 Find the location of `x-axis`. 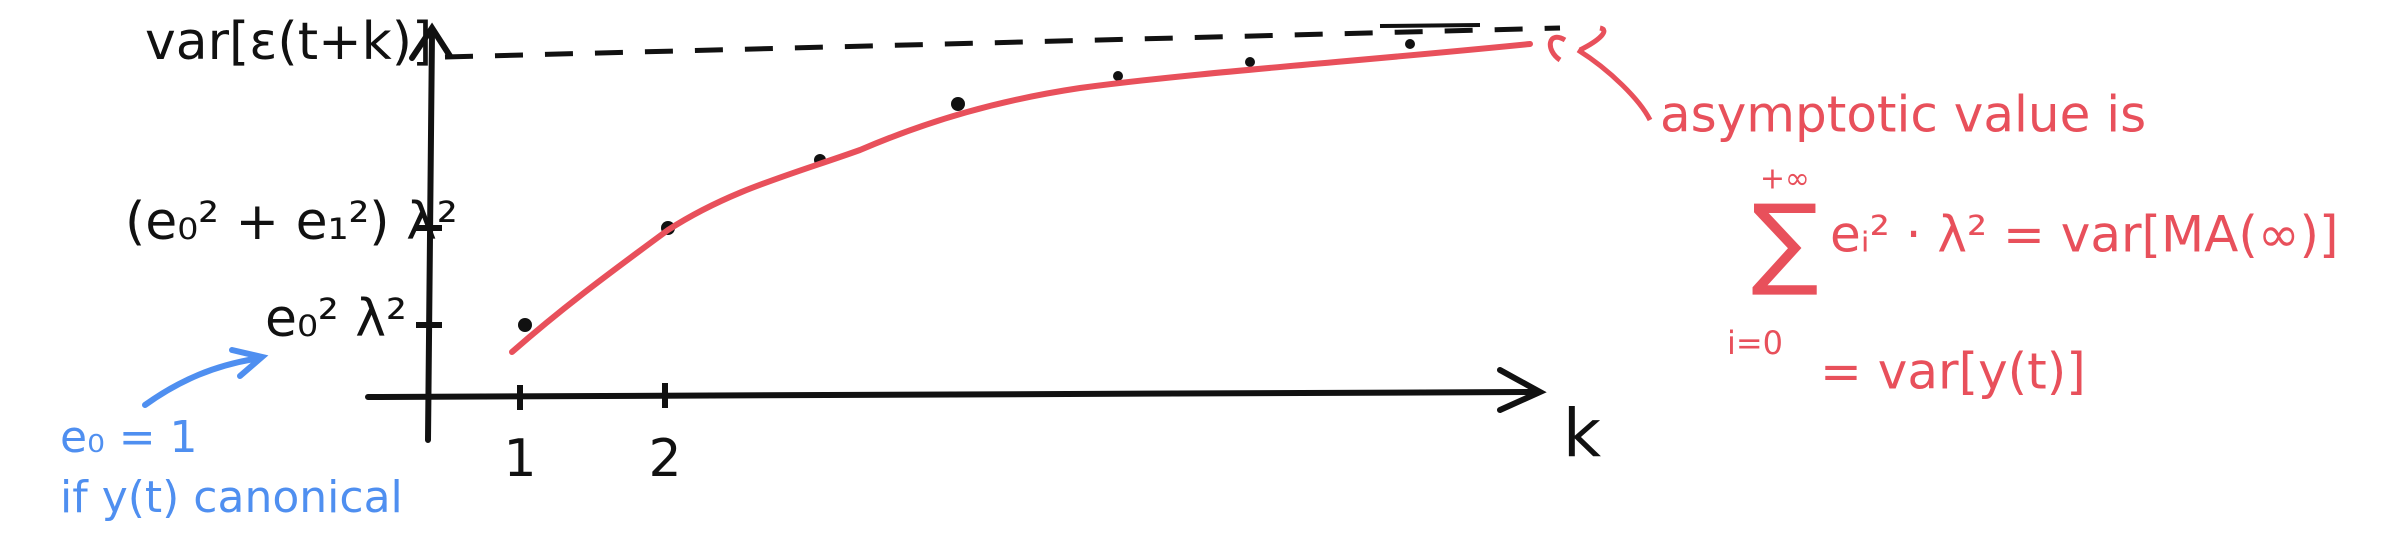

x-axis is located at coordinates (951, 394).